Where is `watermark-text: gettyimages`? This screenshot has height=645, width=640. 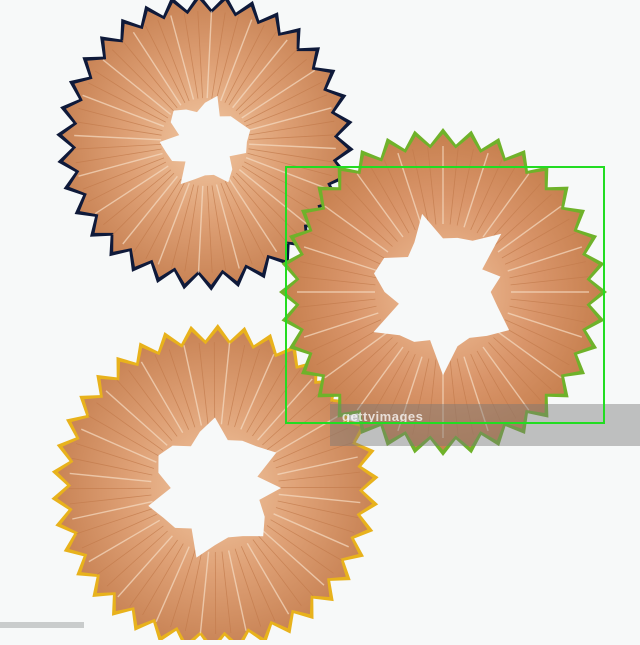 watermark-text: gettyimages is located at coordinates (382, 416).